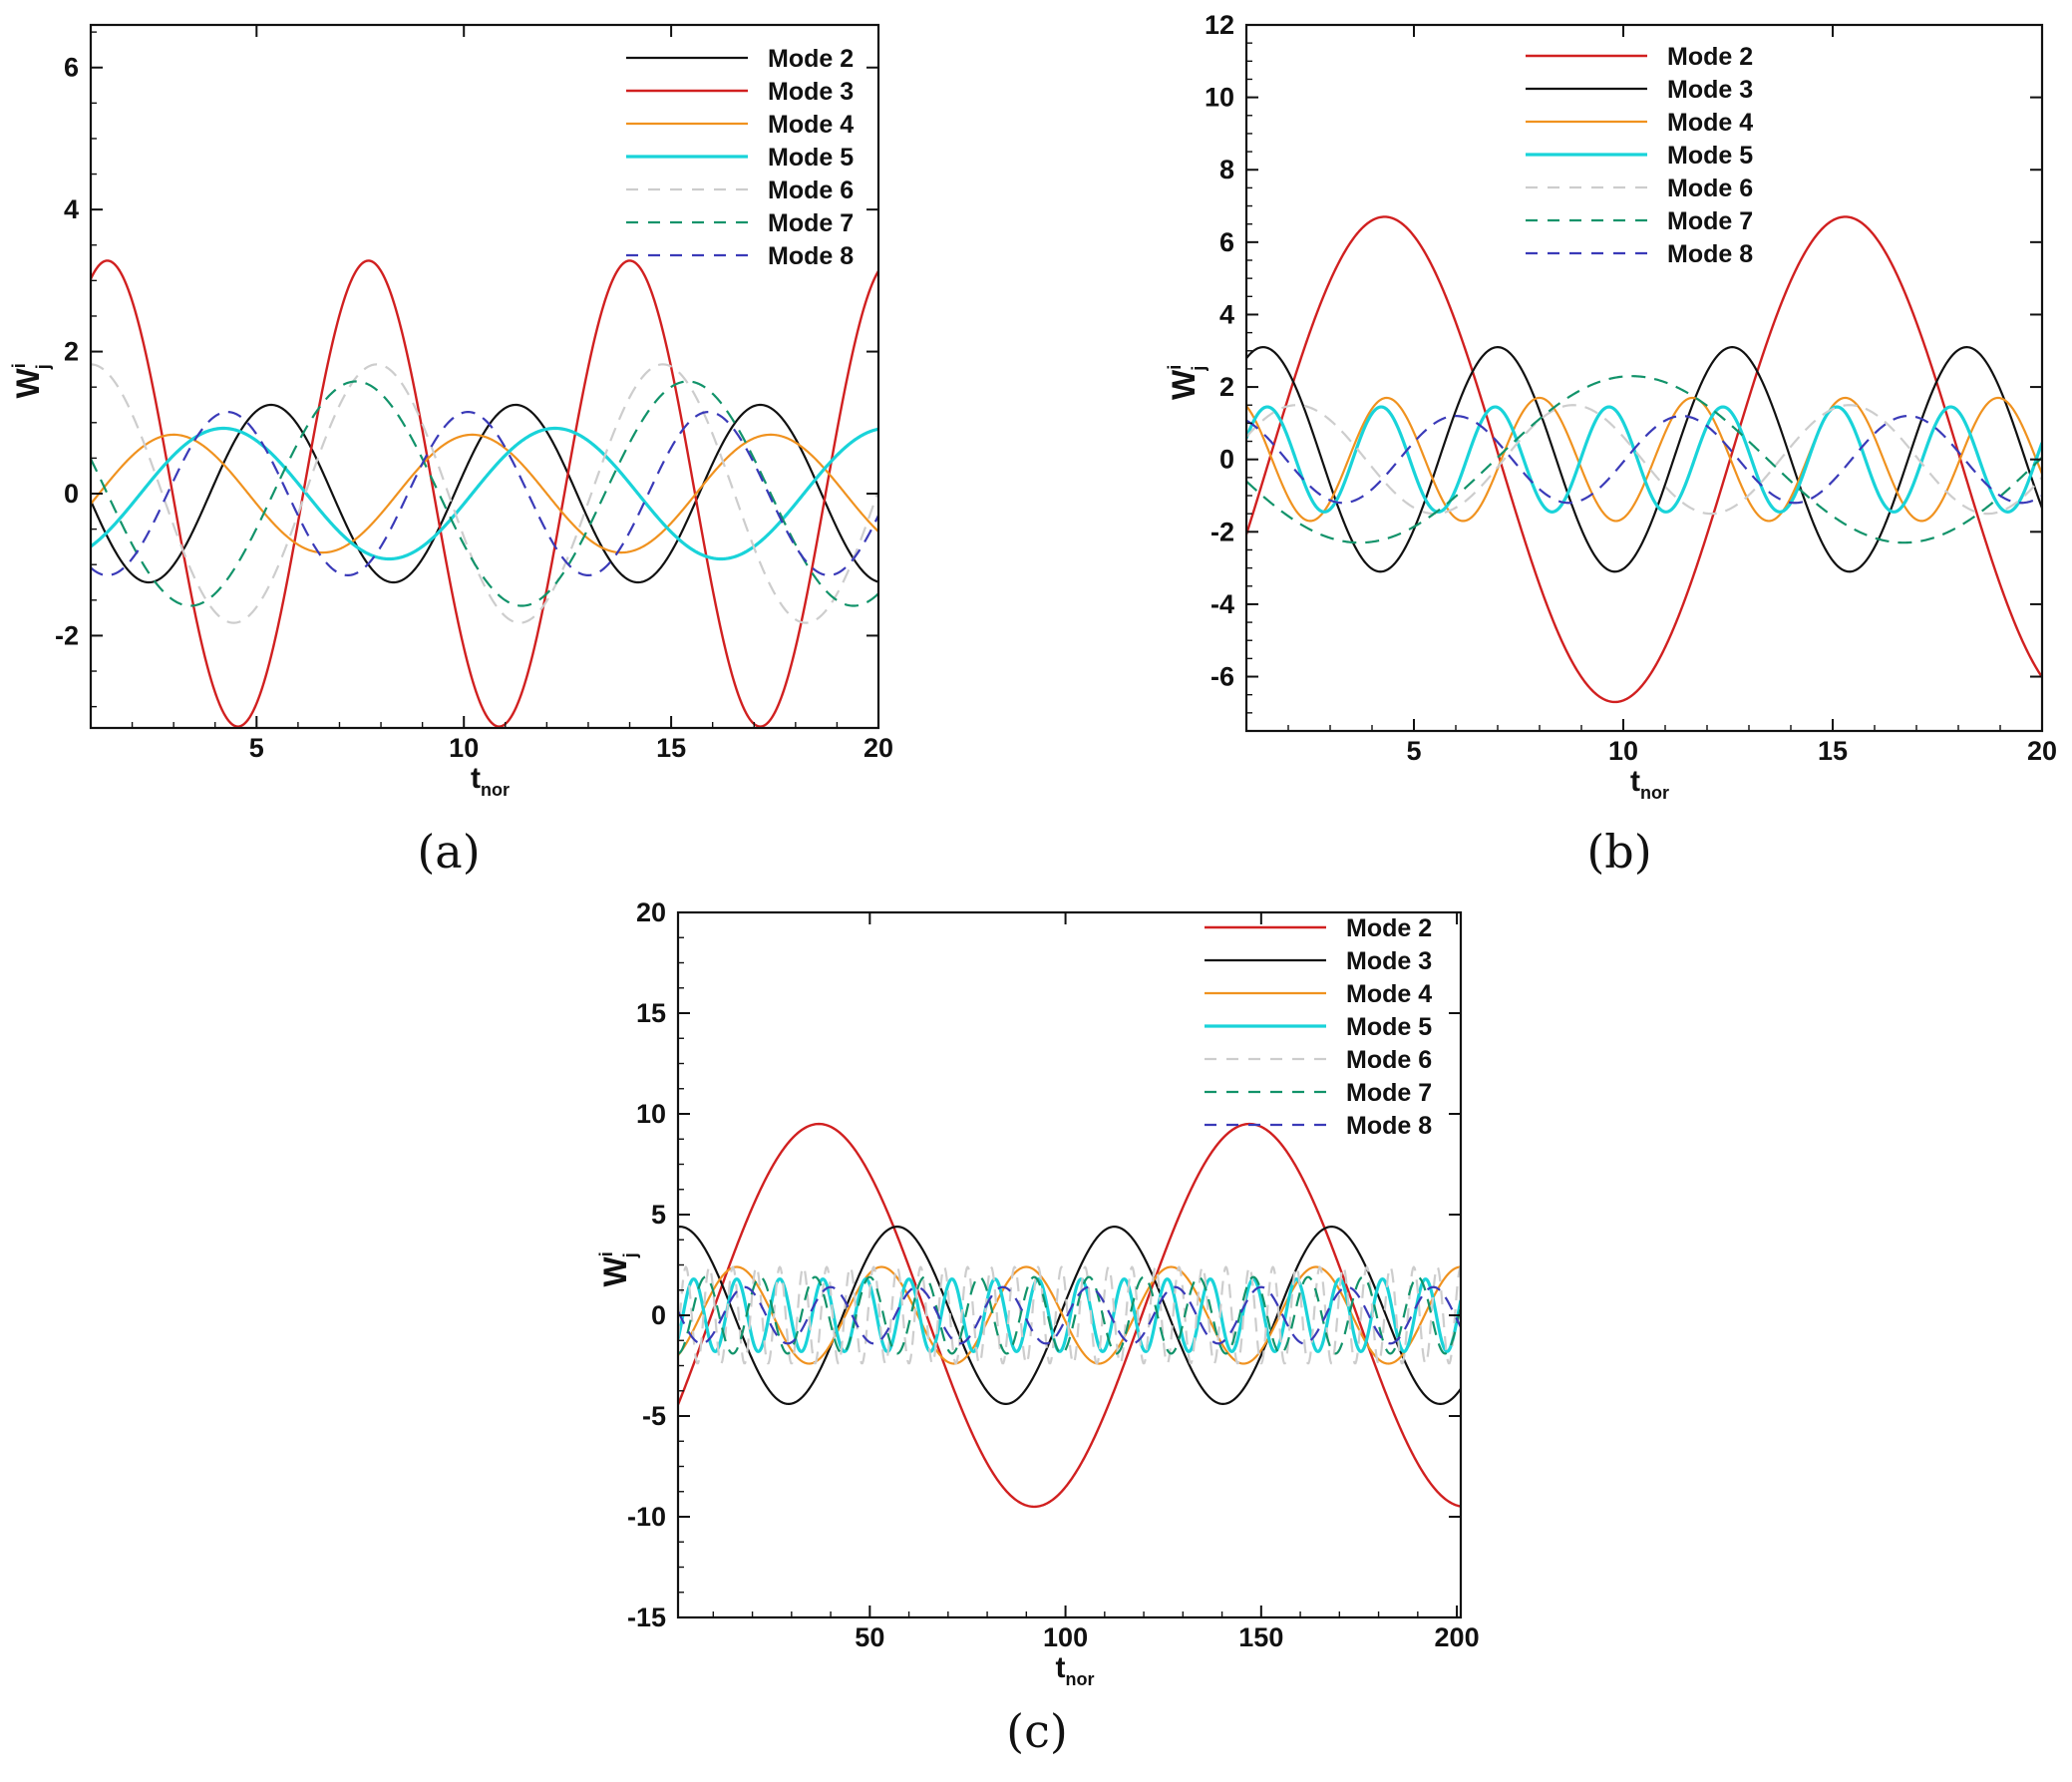 This screenshot has width=2072, height=1782. Describe the element at coordinates (1219, 25) in the screenshot. I see `y-tick-label: 12` at that location.